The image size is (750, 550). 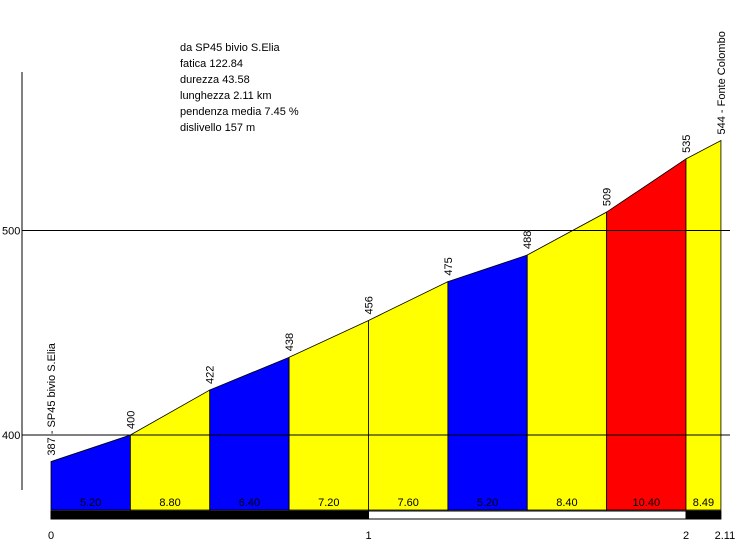 What do you see at coordinates (211, 375) in the screenshot?
I see `elevation-label: 422` at bounding box center [211, 375].